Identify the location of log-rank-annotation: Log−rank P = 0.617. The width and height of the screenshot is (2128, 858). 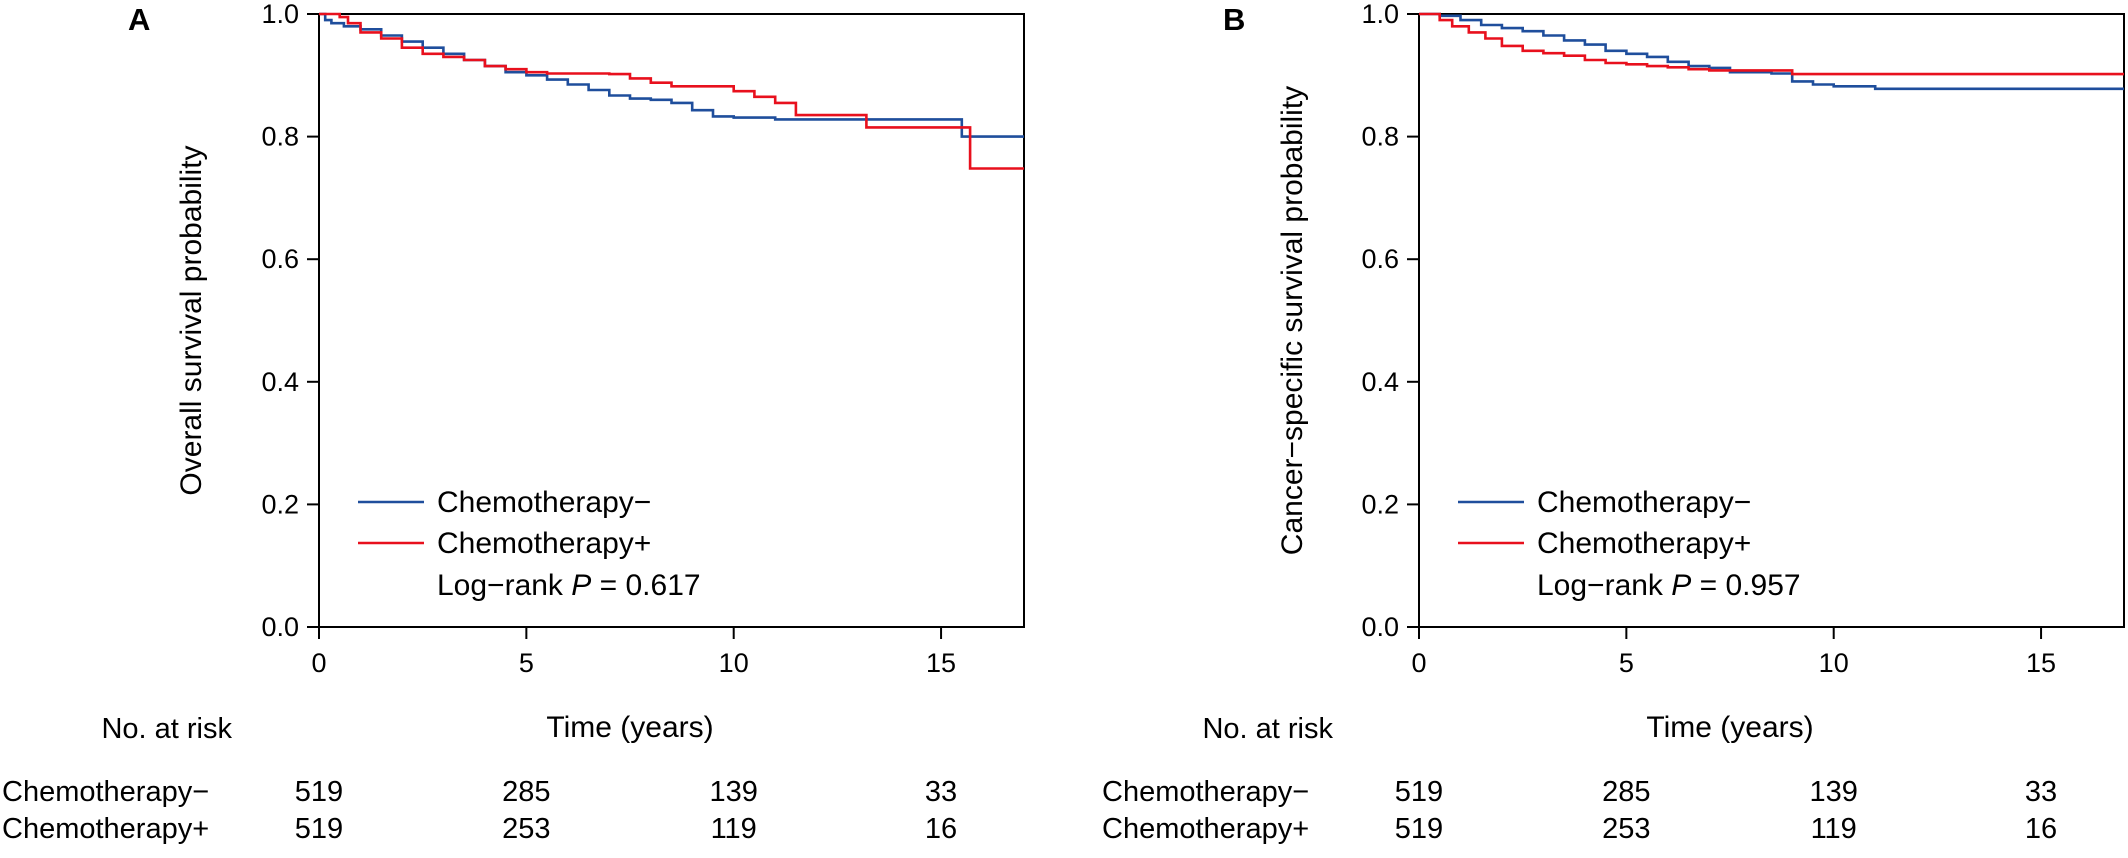
(569, 585).